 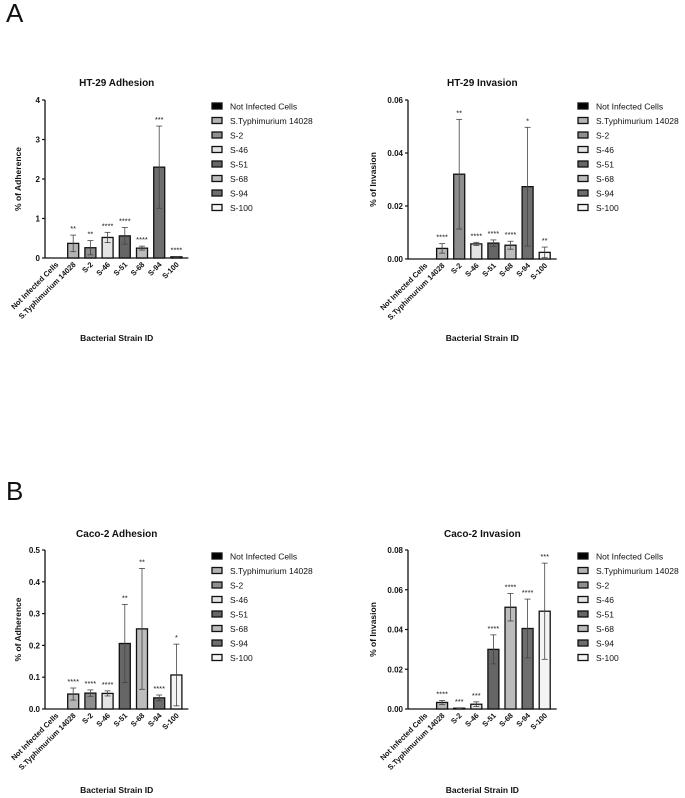 What do you see at coordinates (35, 709) in the screenshot?
I see `y-tick-label: 0.0` at bounding box center [35, 709].